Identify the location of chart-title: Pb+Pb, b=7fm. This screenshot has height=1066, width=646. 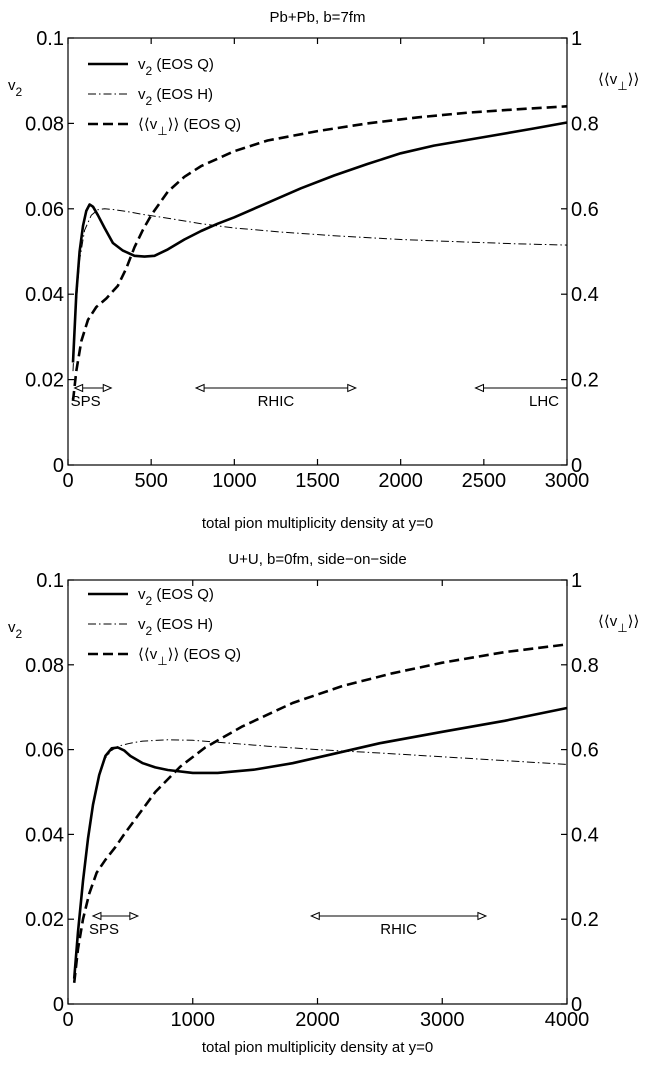
(318, 17).